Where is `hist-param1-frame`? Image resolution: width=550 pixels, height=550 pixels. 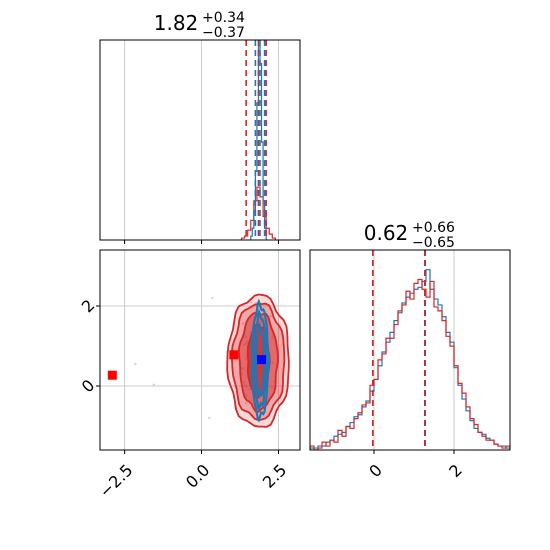 hist-param1-frame is located at coordinates (200, 140).